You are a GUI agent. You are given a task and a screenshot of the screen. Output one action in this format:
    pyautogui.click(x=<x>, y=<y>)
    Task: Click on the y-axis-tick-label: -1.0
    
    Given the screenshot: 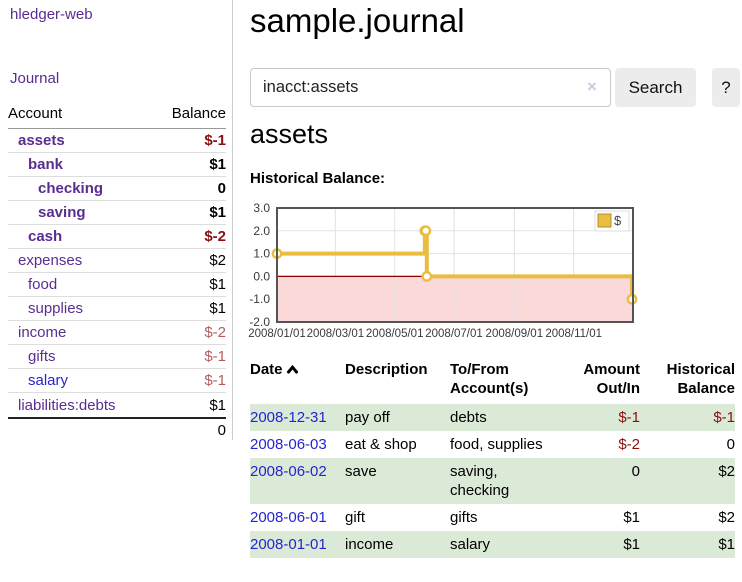 What is the action you would take?
    pyautogui.click(x=259, y=299)
    